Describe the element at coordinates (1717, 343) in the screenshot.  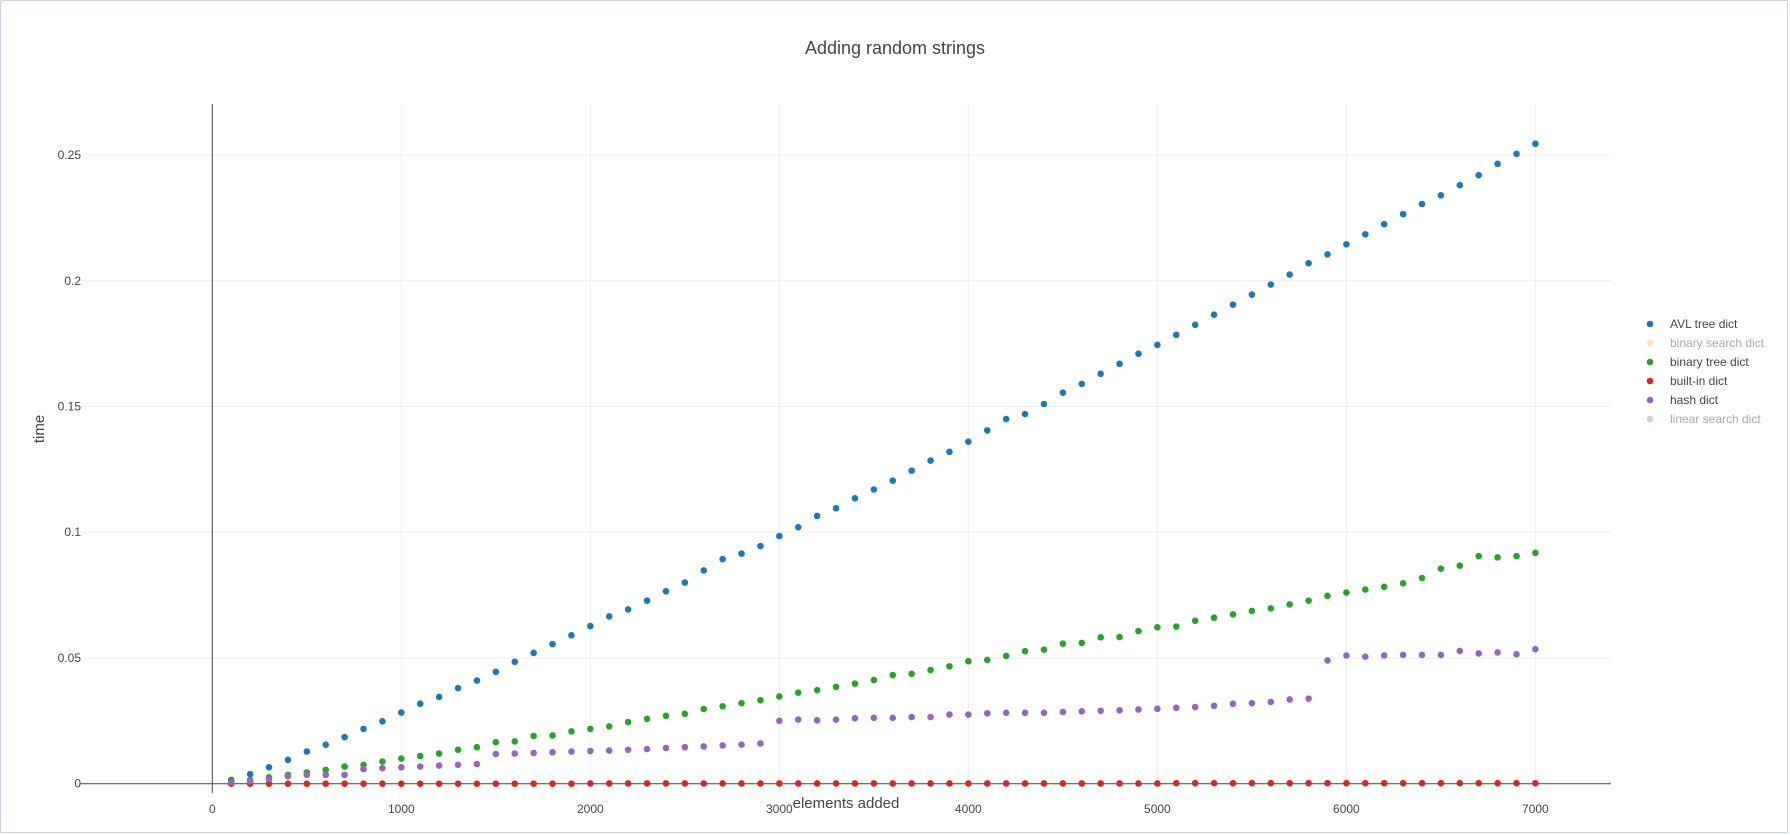
I see `legend-label: binary search dict` at that location.